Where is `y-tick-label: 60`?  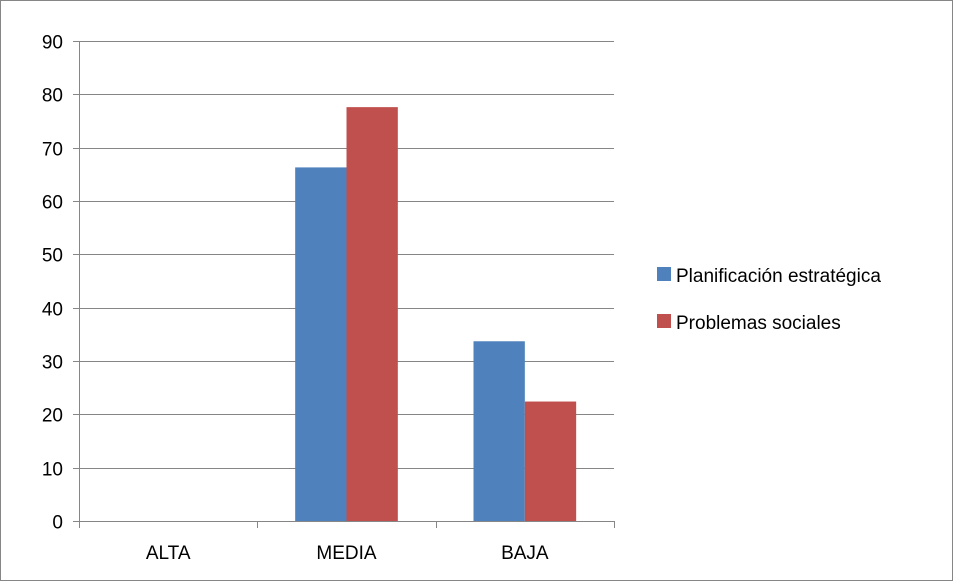 y-tick-label: 60 is located at coordinates (52, 203).